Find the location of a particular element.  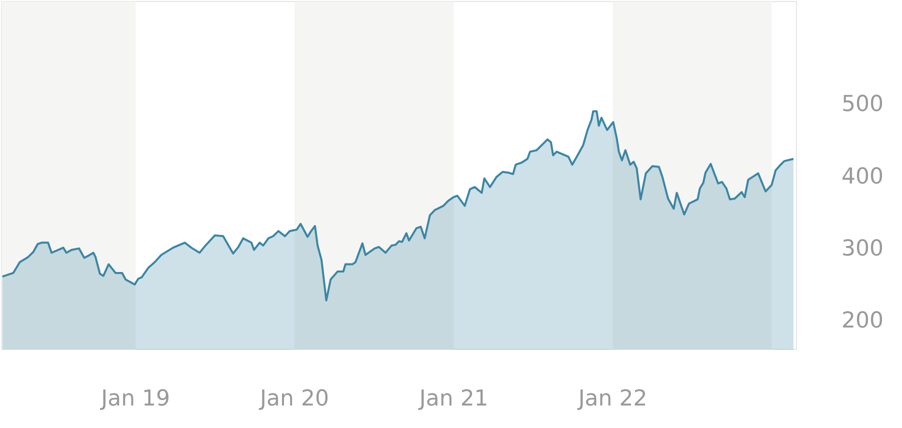

y-tick-label: 300 is located at coordinates (863, 249).